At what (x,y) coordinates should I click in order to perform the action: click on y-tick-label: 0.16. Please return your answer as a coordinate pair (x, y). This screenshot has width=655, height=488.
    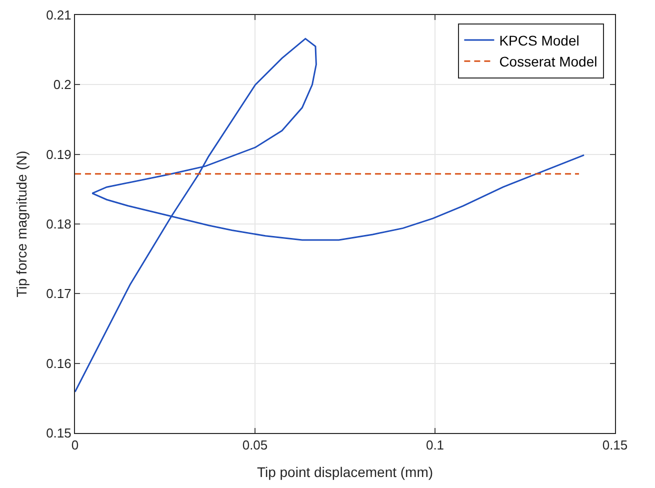
    Looking at the image, I should click on (59, 363).